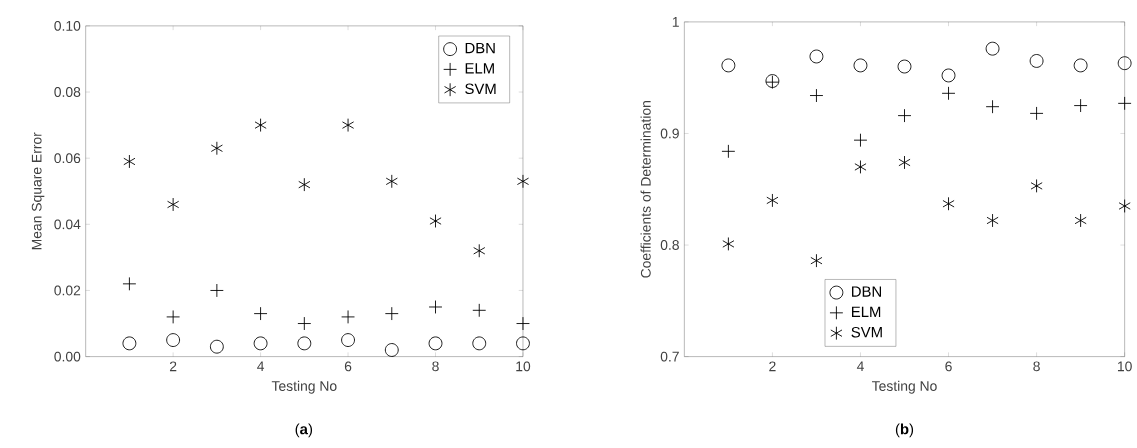  I want to click on y-tick-label: 0.08, so click(67, 91).